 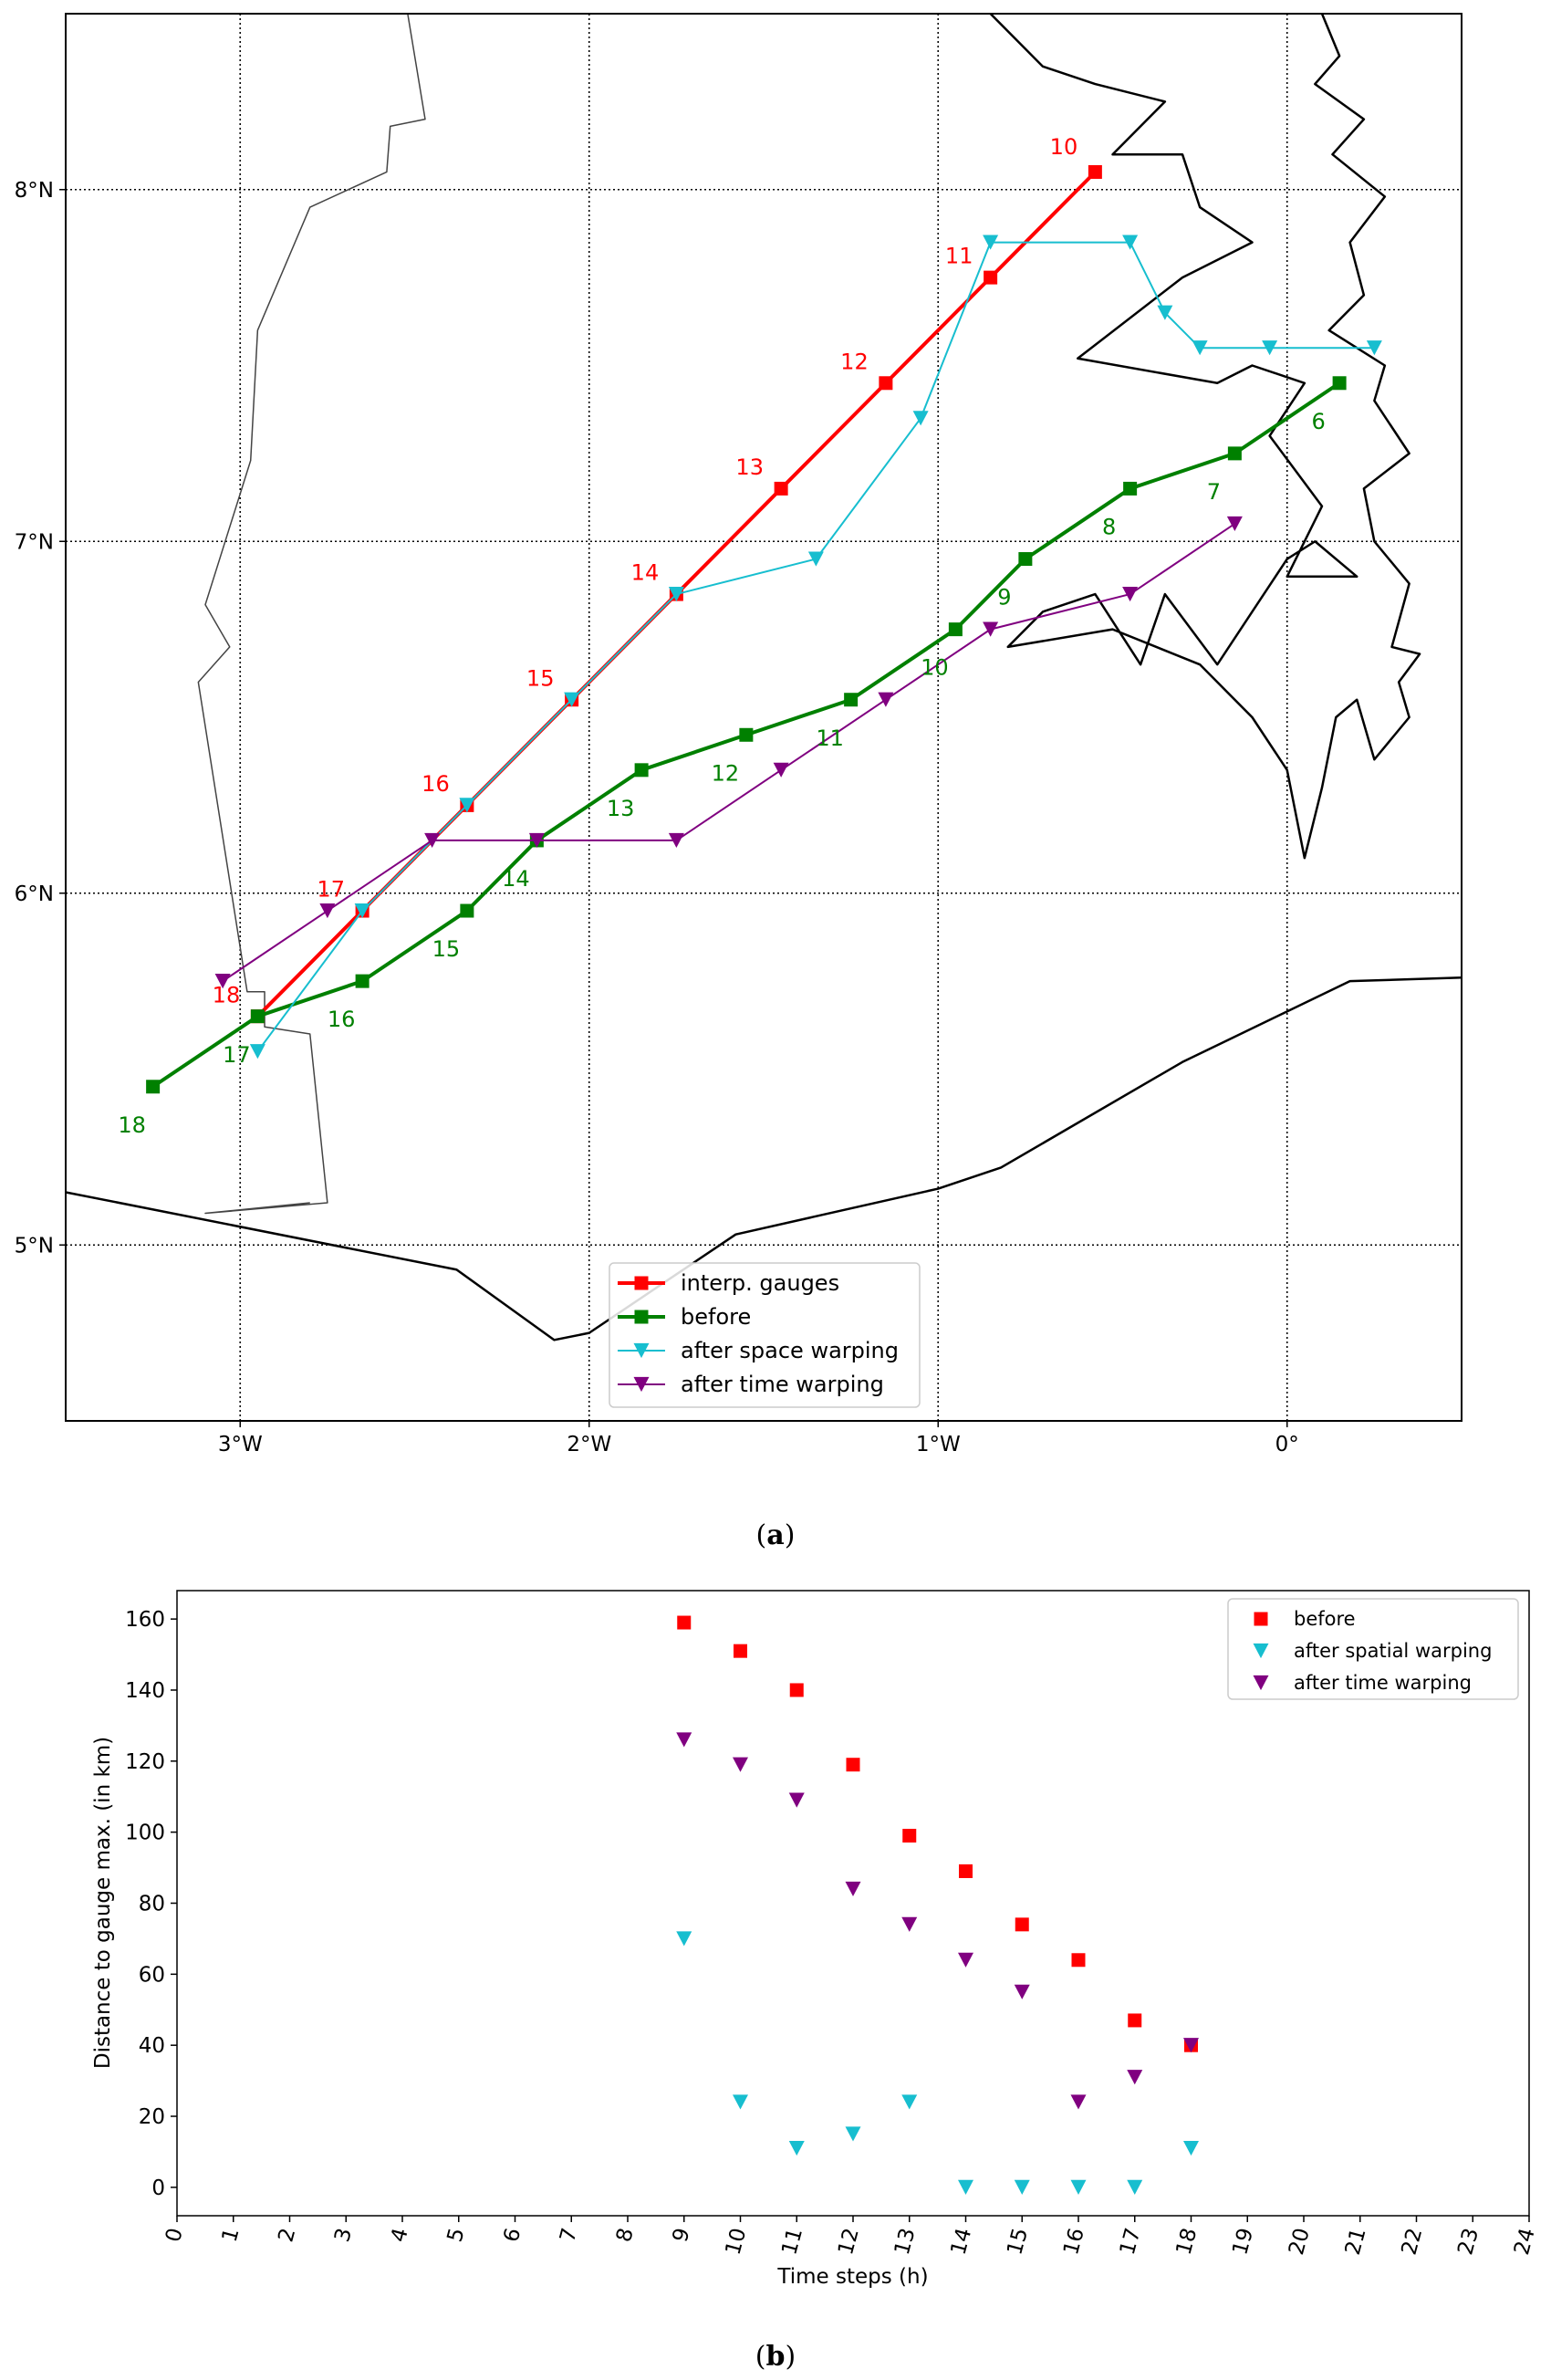 I want to click on x-tick-label: 9, so click(x=682, y=2236).